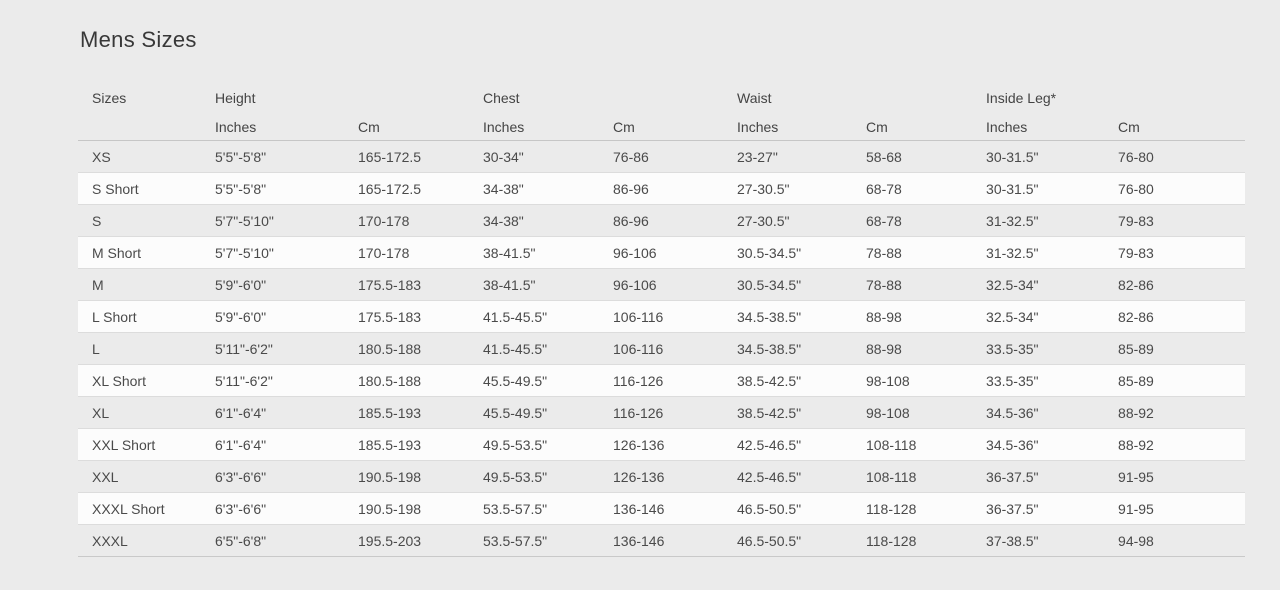 This screenshot has height=590, width=1280. What do you see at coordinates (769, 476) in the screenshot?
I see `cell-waist-inches: 42.5-46.5"` at bounding box center [769, 476].